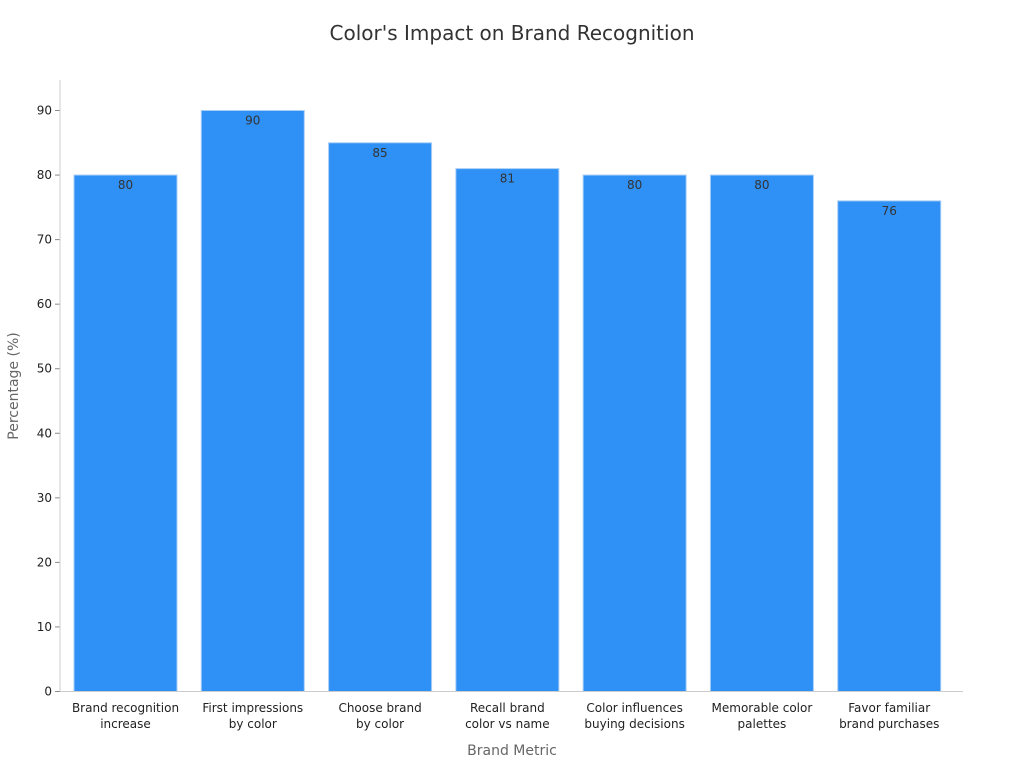 Image resolution: width=1024 pixels, height=768 pixels. I want to click on x-tick-label: Recall brand color vs name, so click(507, 716).